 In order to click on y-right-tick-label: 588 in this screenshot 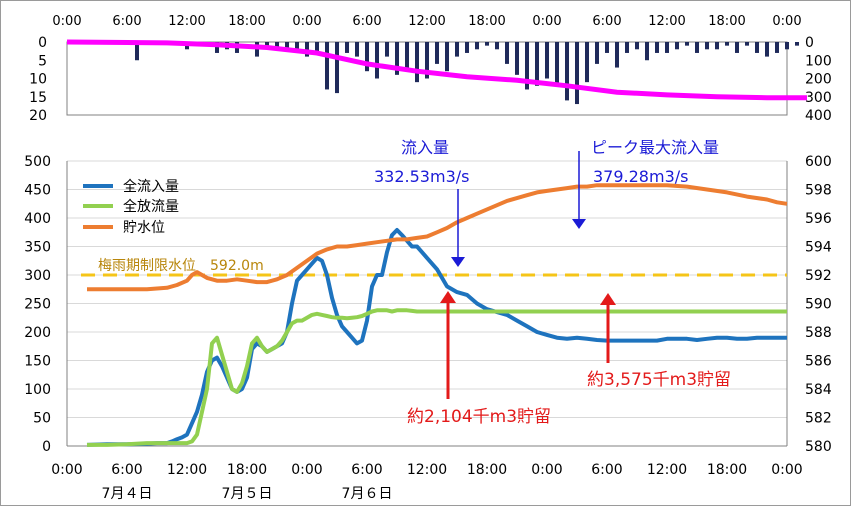, I will do `click(818, 333)`.